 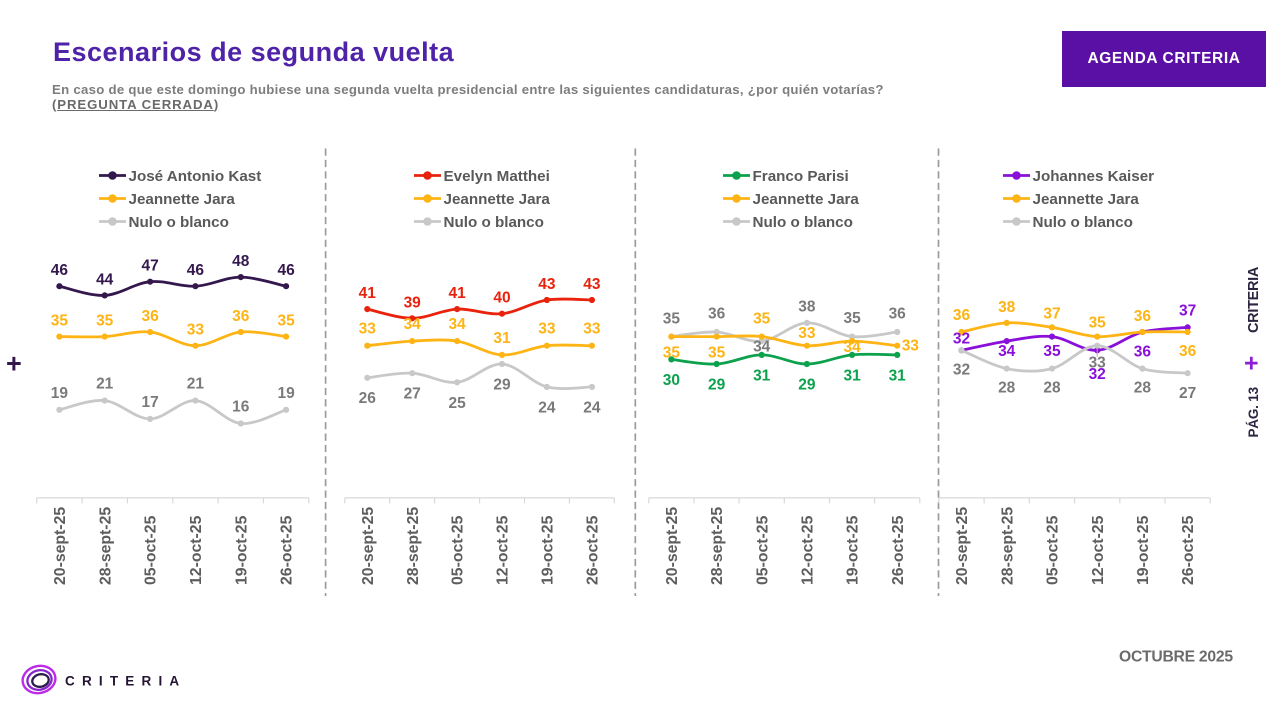 What do you see at coordinates (1253, 411) in the screenshot?
I see `svg-text: PÁG. 13` at bounding box center [1253, 411].